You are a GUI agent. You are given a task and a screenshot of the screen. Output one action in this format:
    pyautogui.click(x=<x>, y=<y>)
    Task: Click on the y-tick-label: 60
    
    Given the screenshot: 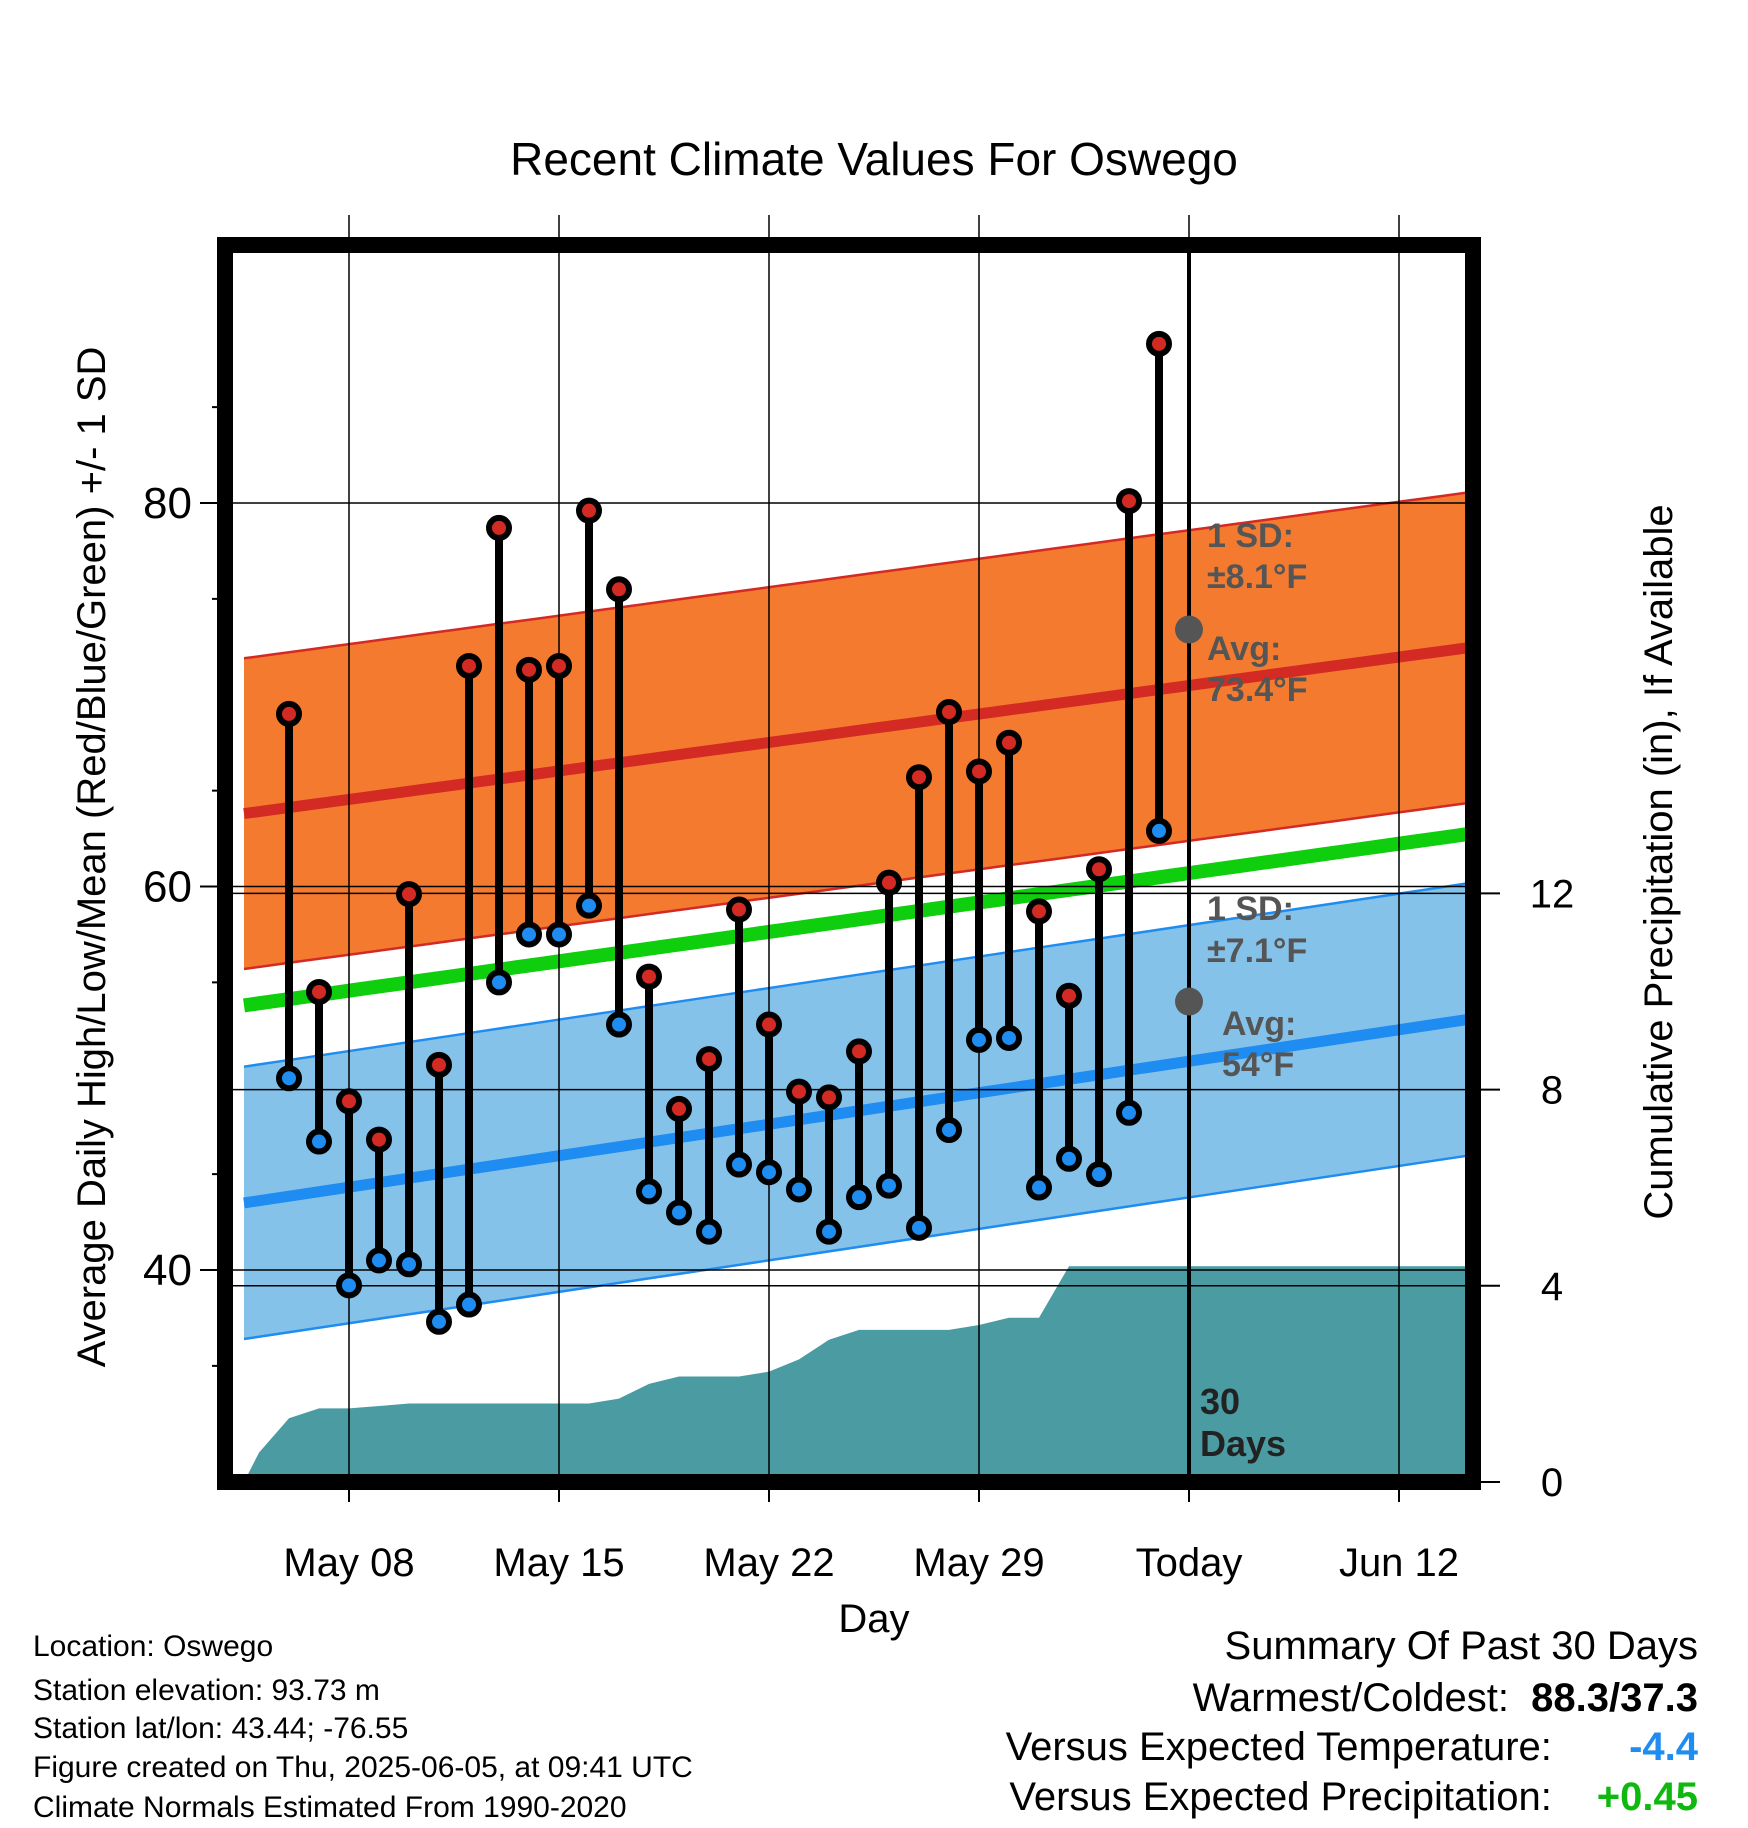 What is the action you would take?
    pyautogui.click(x=167, y=887)
    